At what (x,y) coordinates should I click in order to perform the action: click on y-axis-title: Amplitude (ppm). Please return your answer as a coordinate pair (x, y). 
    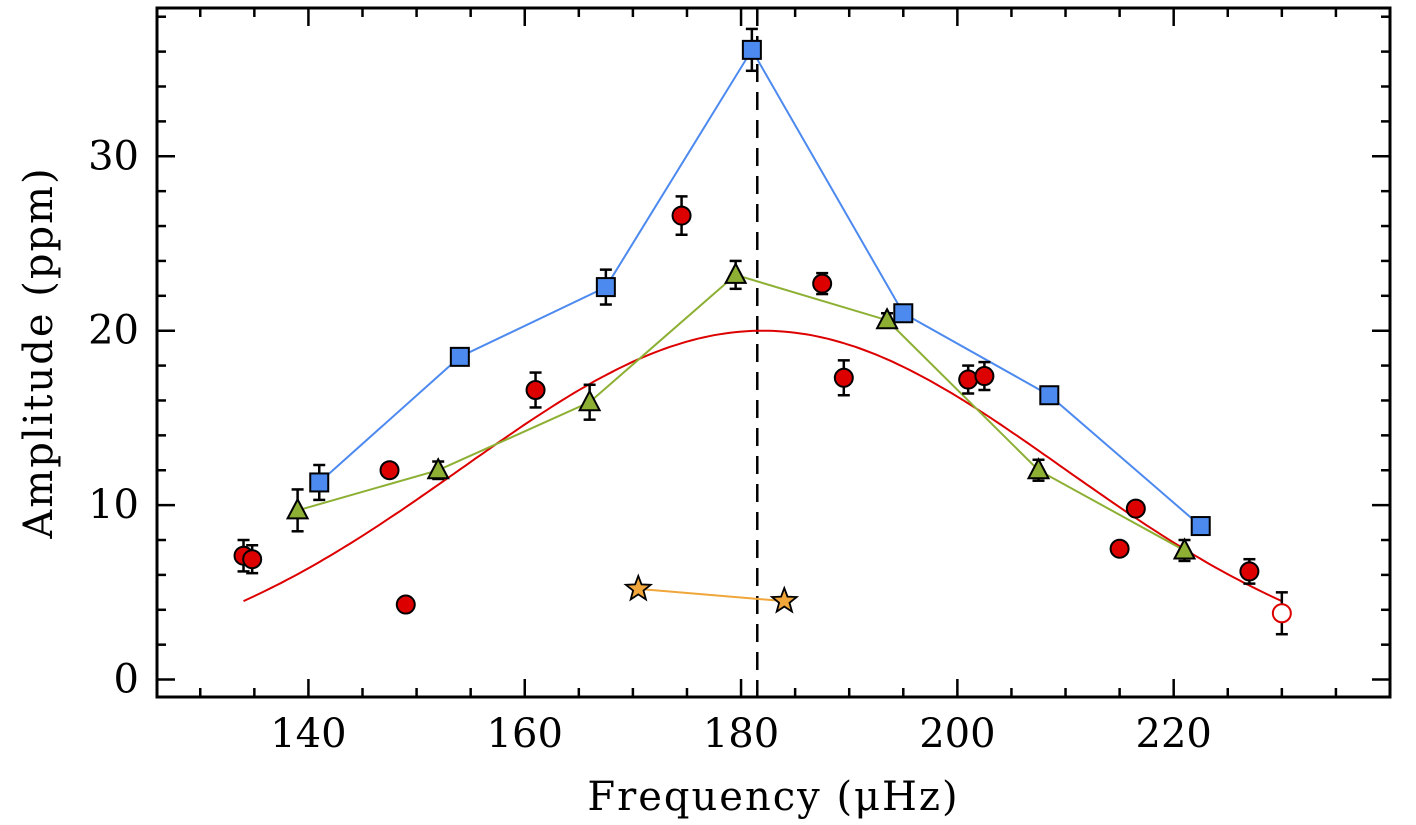
    Looking at the image, I should click on (39, 352).